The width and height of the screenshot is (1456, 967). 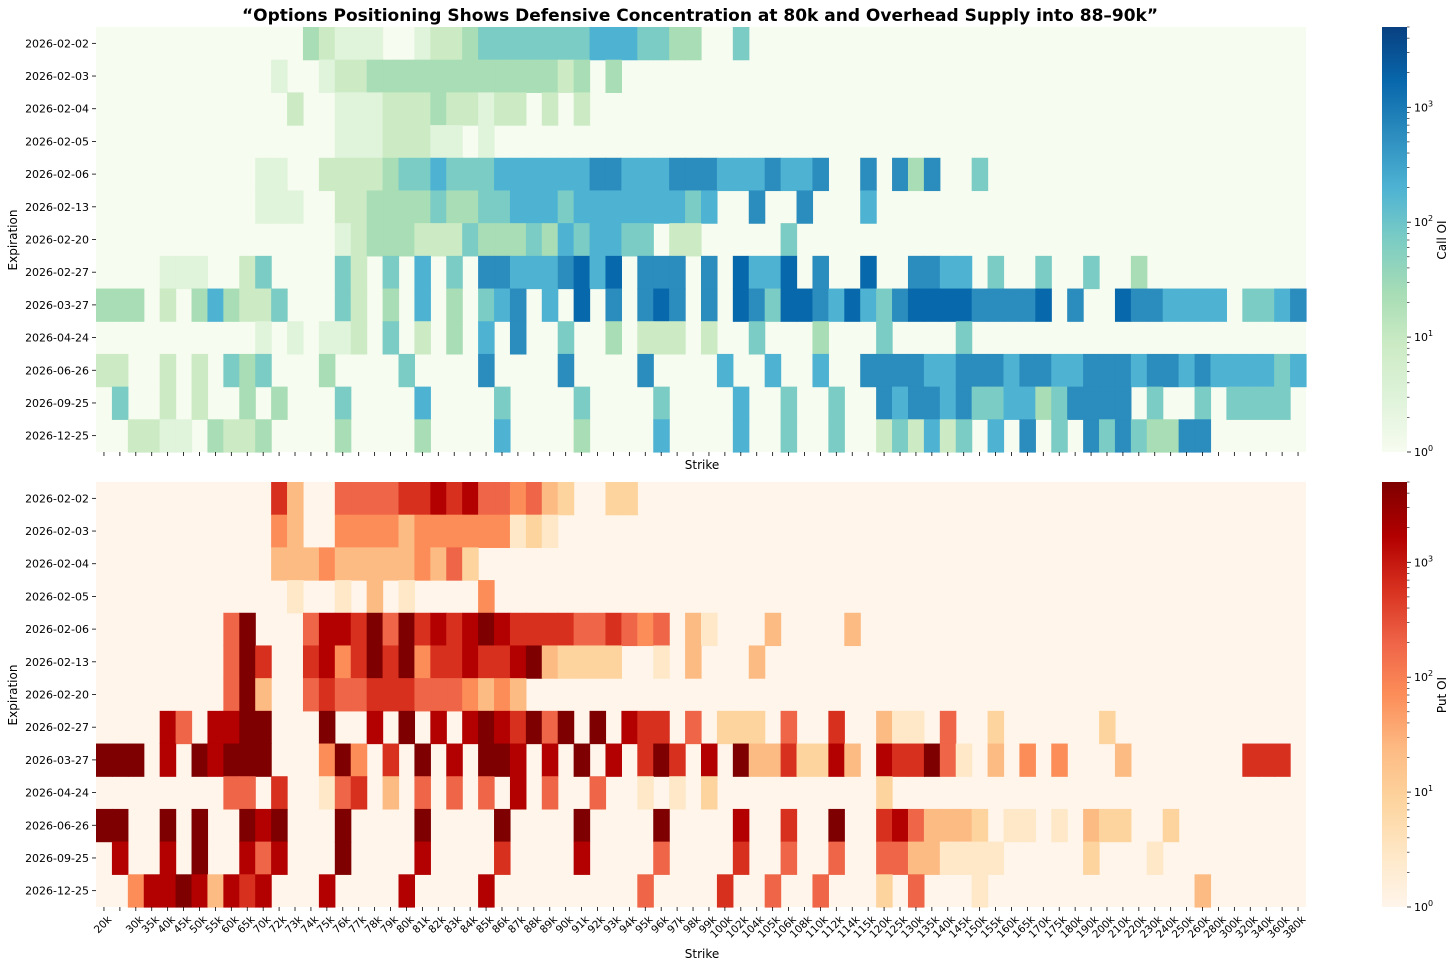 I want to click on call-y-axis-label: Expiration, so click(x=13, y=240).